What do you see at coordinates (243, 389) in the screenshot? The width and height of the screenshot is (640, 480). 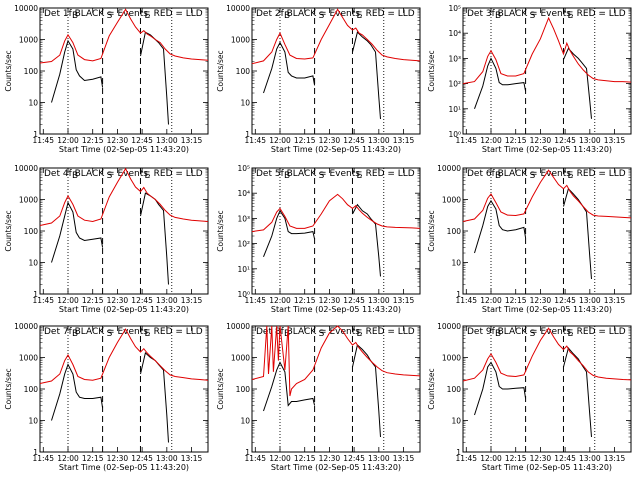 I see `y-tick-label: 100` at bounding box center [243, 389].